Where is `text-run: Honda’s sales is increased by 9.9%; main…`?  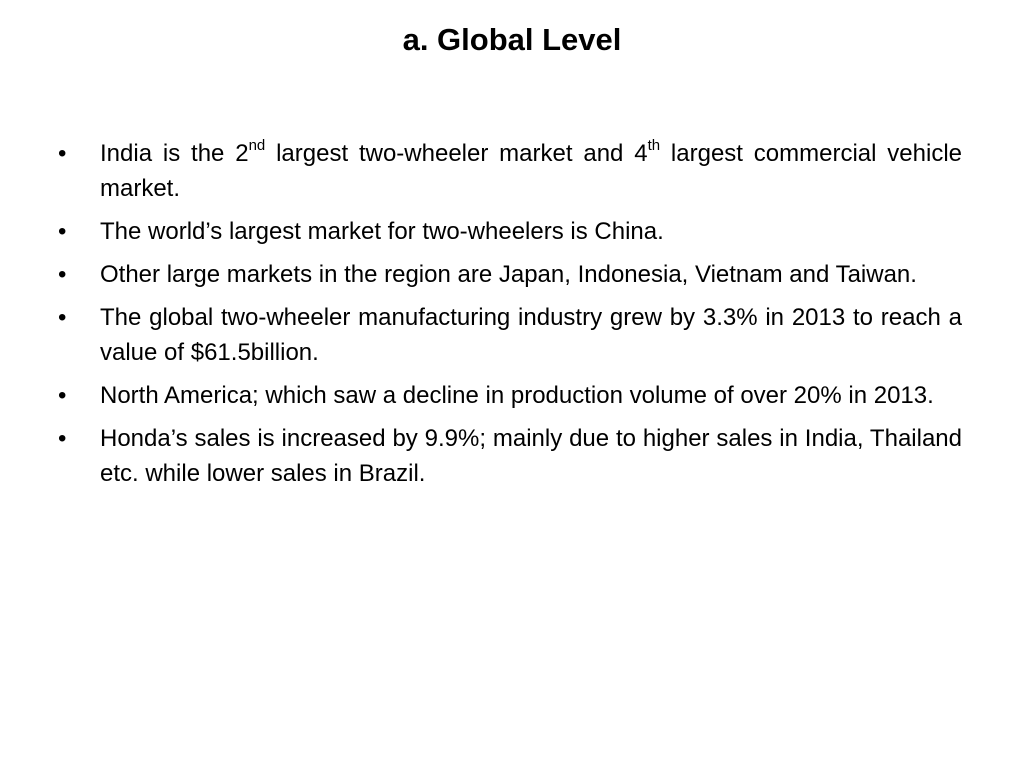 text-run: Honda’s sales is increased by 9.9%; main… is located at coordinates (531, 456).